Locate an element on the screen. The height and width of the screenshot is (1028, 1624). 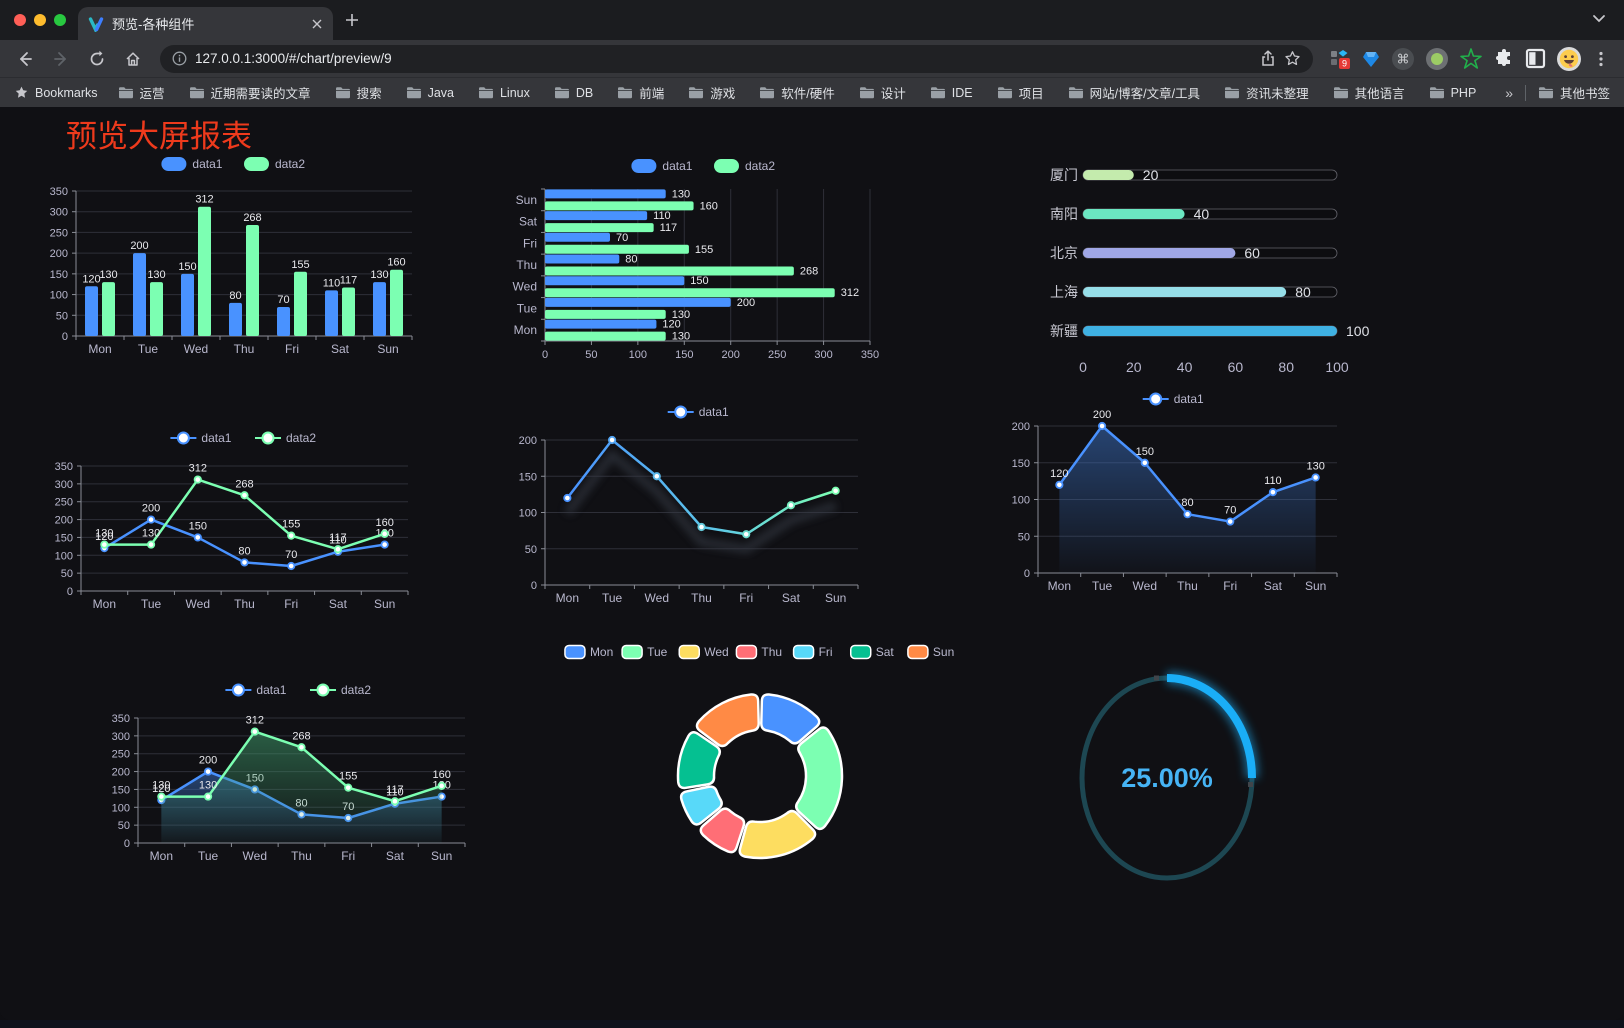
bookmark-folder-item: 网站/博客/文章/工具 is located at coordinates (1134, 92).